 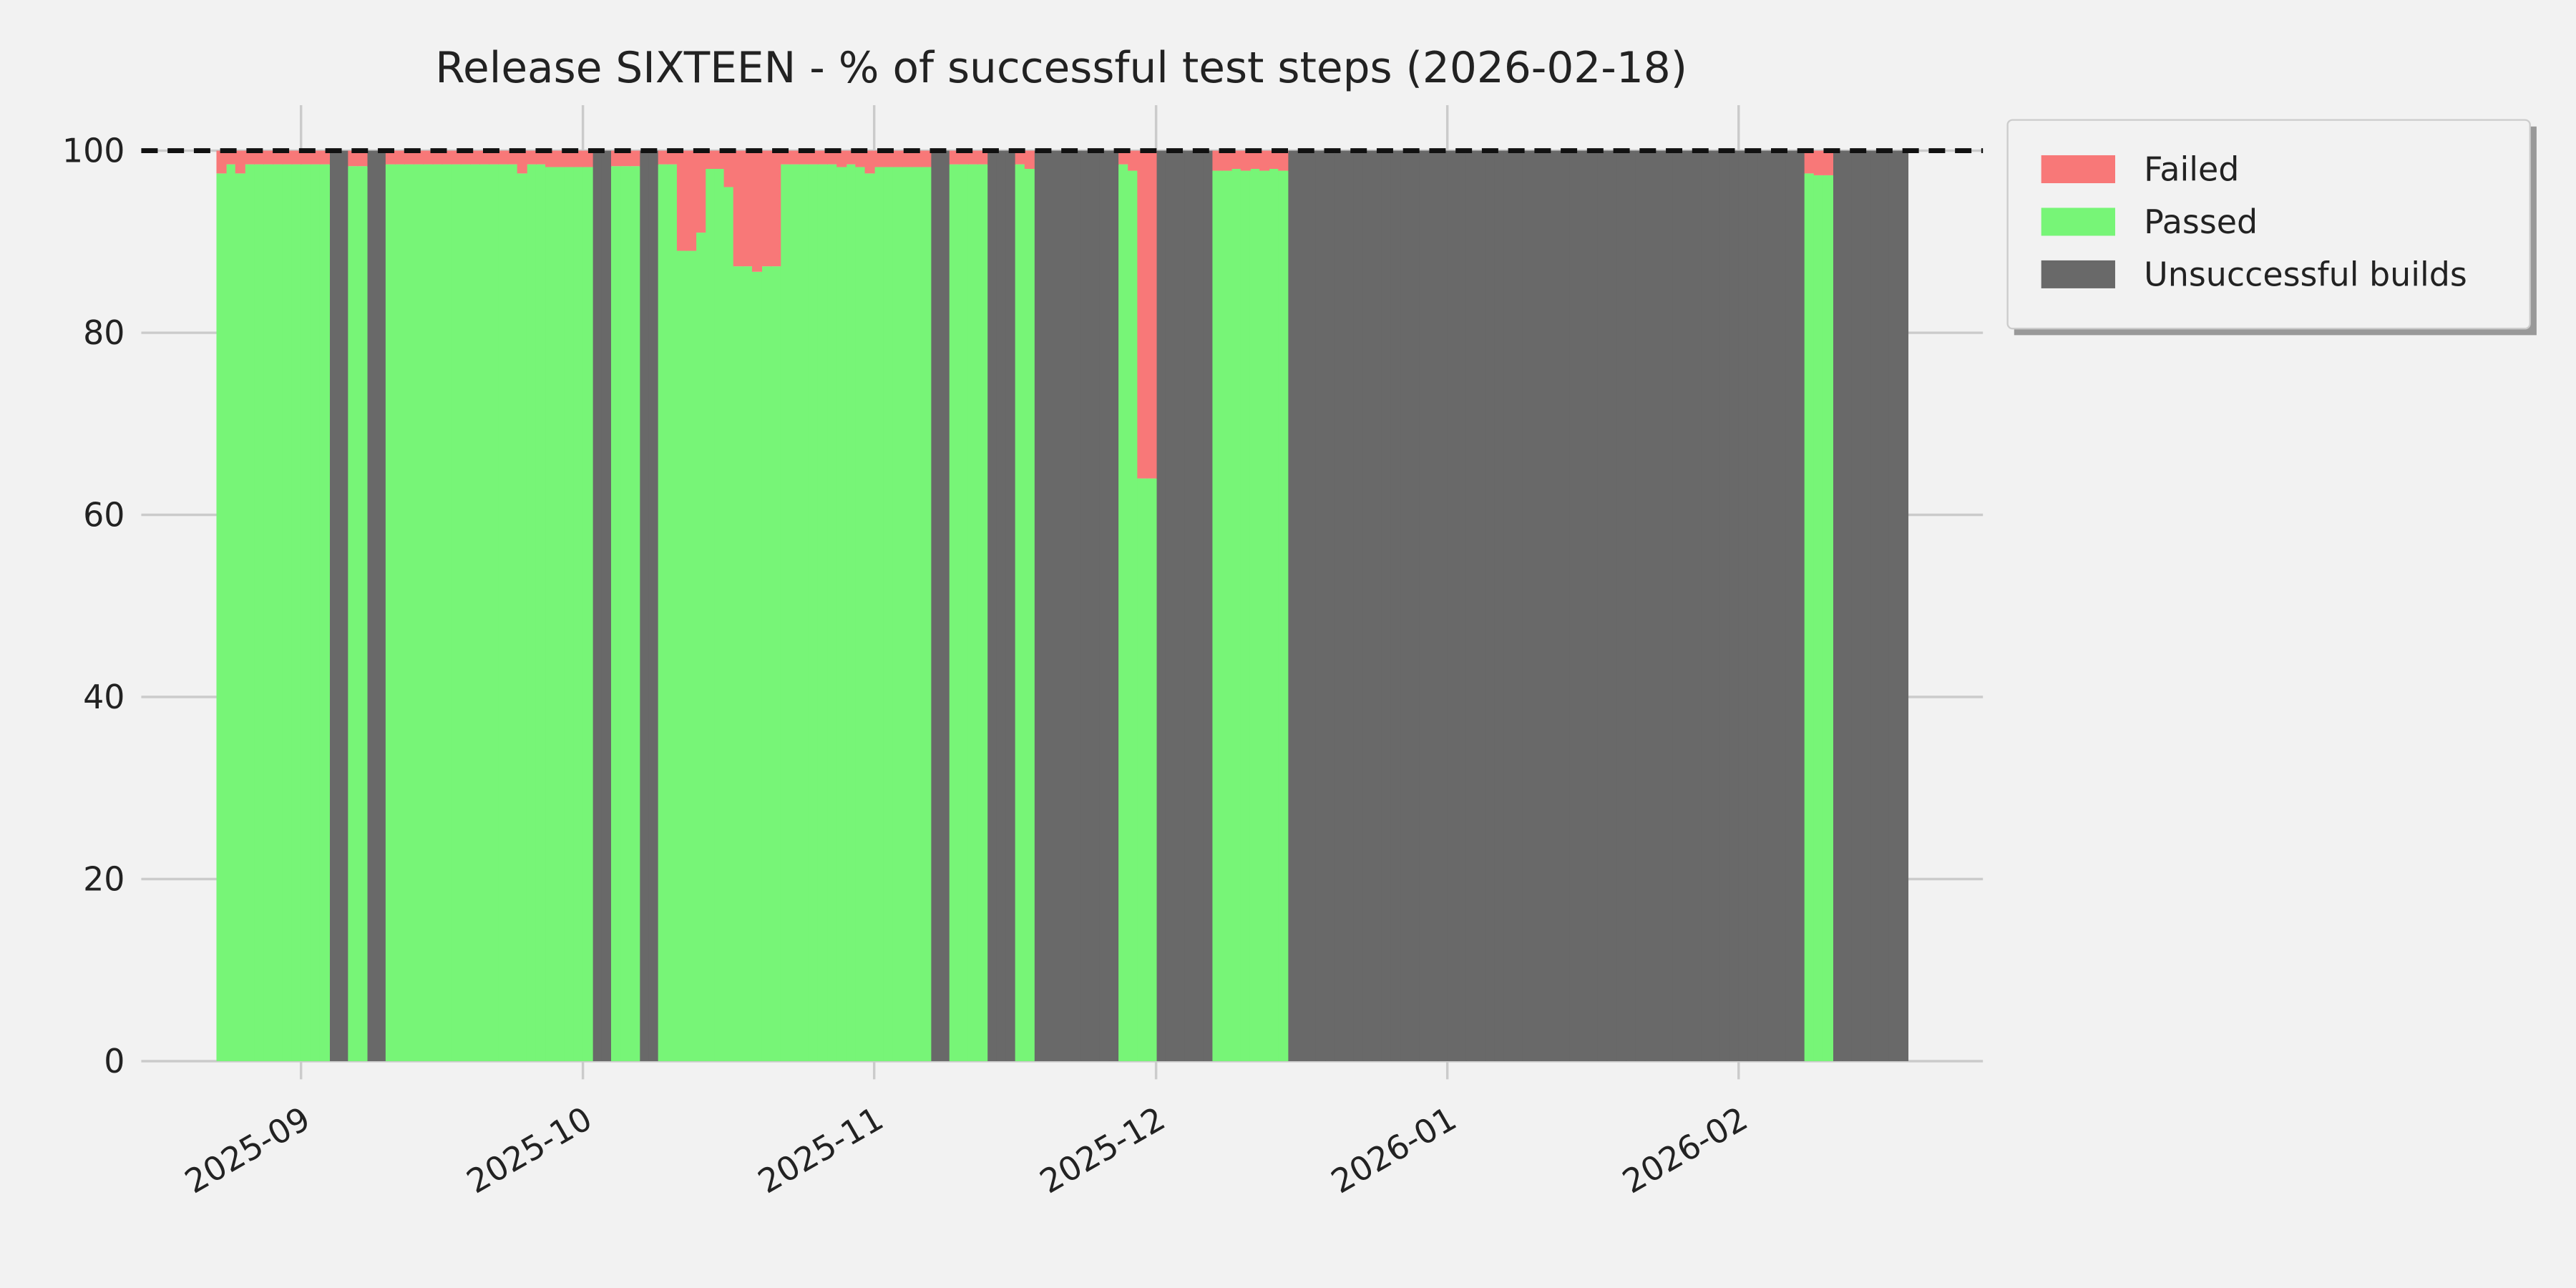 What do you see at coordinates (2268, 224) in the screenshot?
I see `legend-box` at bounding box center [2268, 224].